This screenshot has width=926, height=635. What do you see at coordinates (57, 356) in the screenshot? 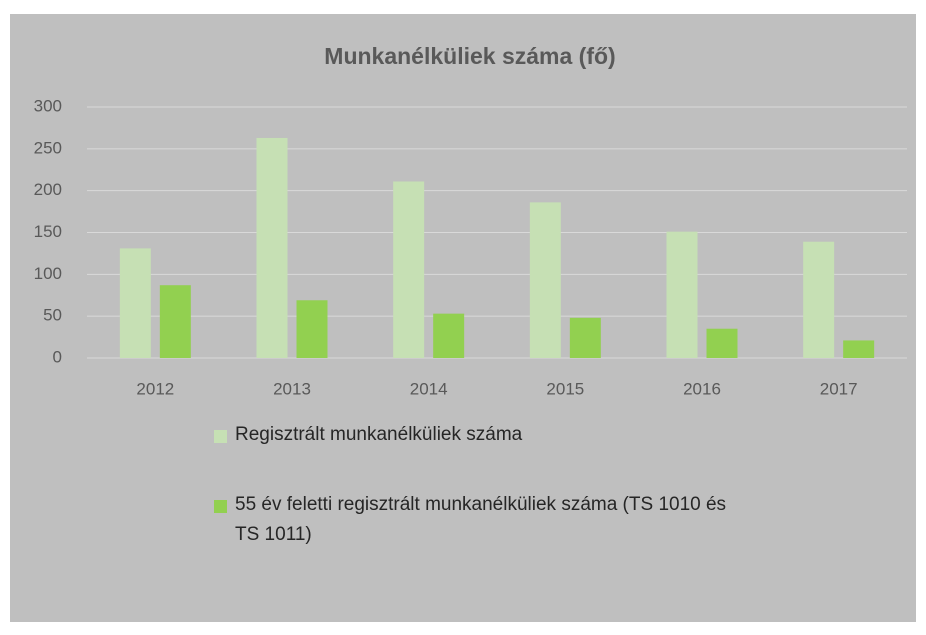
I see `y-tick-label: 0` at bounding box center [57, 356].